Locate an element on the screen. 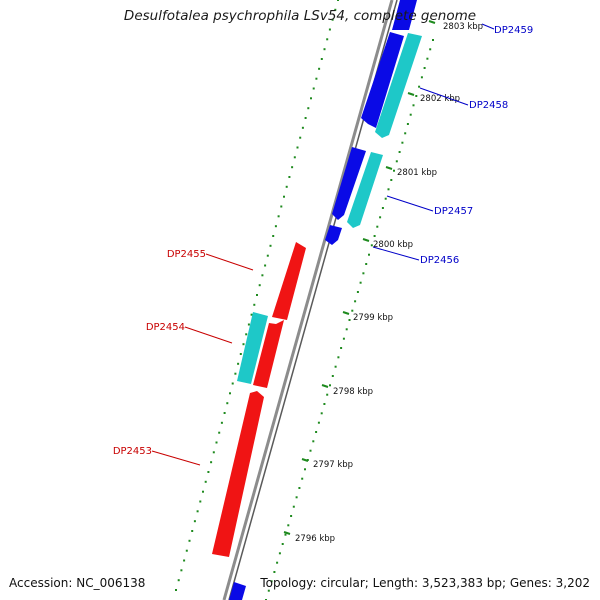 The height and width of the screenshot is (600, 600). feature-dp2459-cds is located at coordinates (404, 15).